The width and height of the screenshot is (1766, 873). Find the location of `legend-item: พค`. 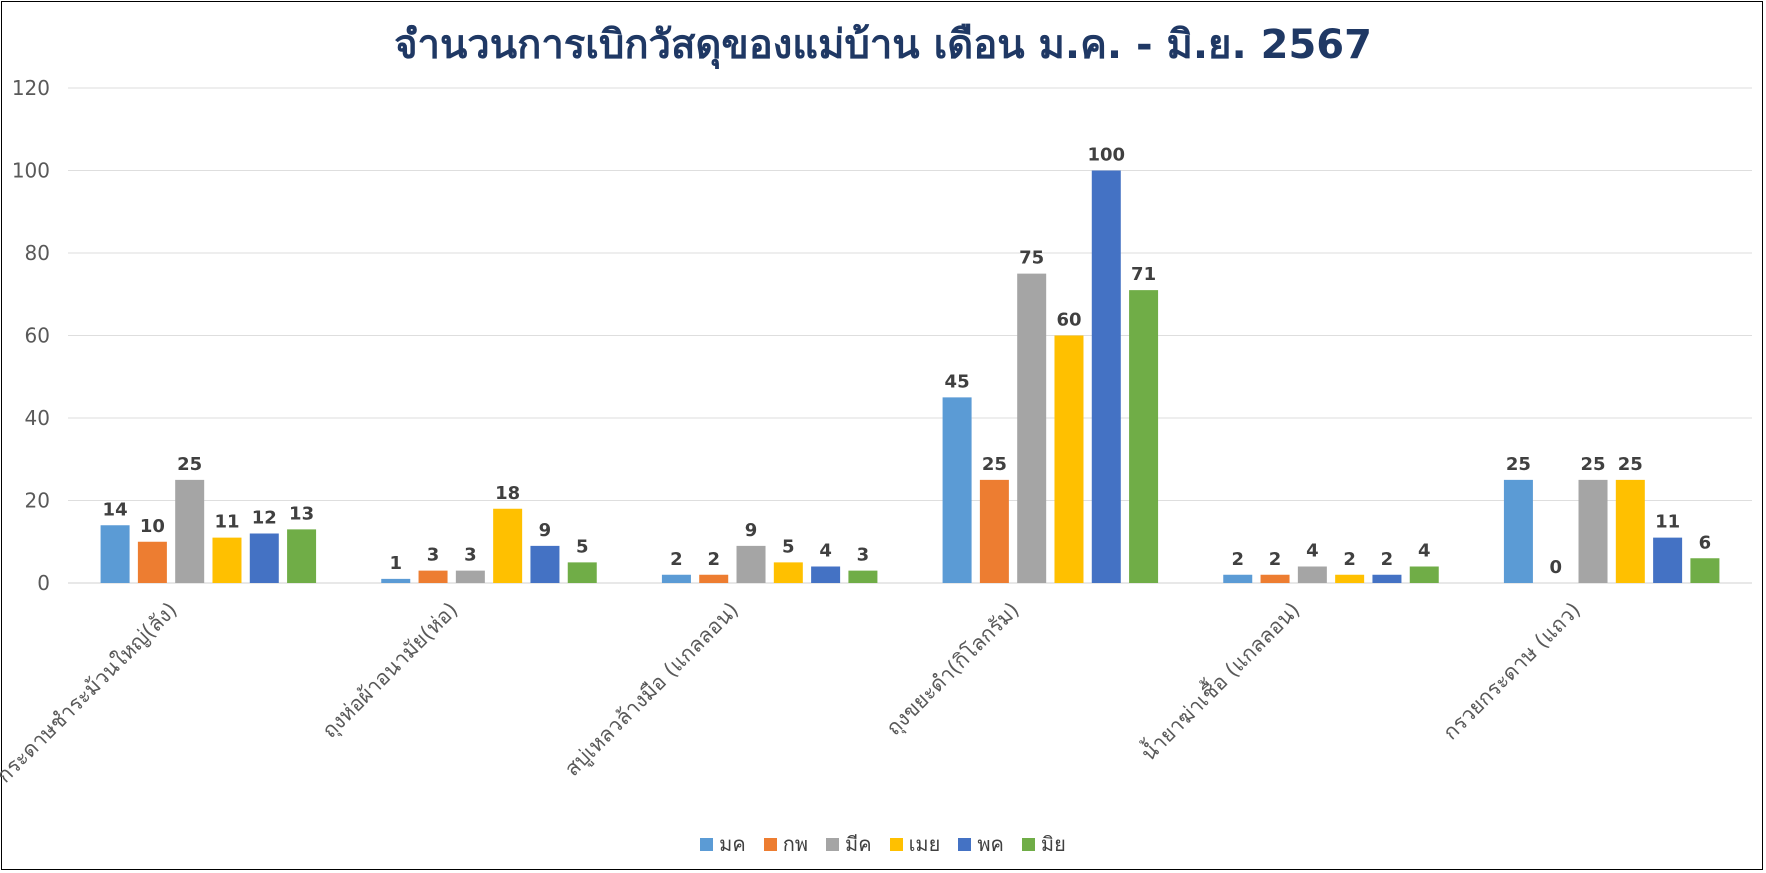

legend-item: พค is located at coordinates (981, 844).